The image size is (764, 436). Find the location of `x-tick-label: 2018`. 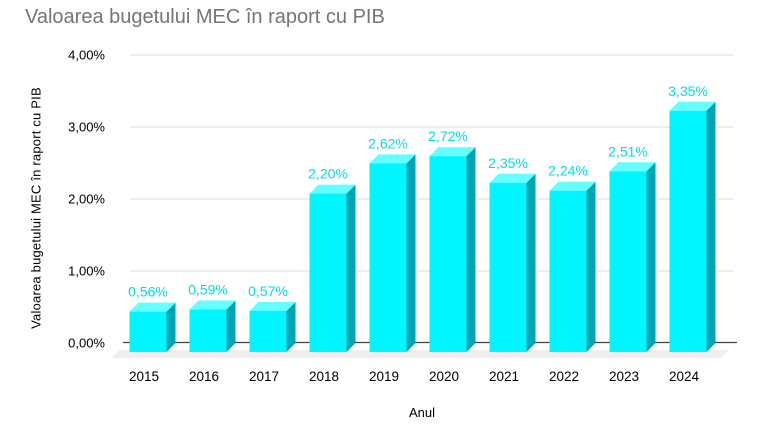

x-tick-label: 2018 is located at coordinates (324, 376).